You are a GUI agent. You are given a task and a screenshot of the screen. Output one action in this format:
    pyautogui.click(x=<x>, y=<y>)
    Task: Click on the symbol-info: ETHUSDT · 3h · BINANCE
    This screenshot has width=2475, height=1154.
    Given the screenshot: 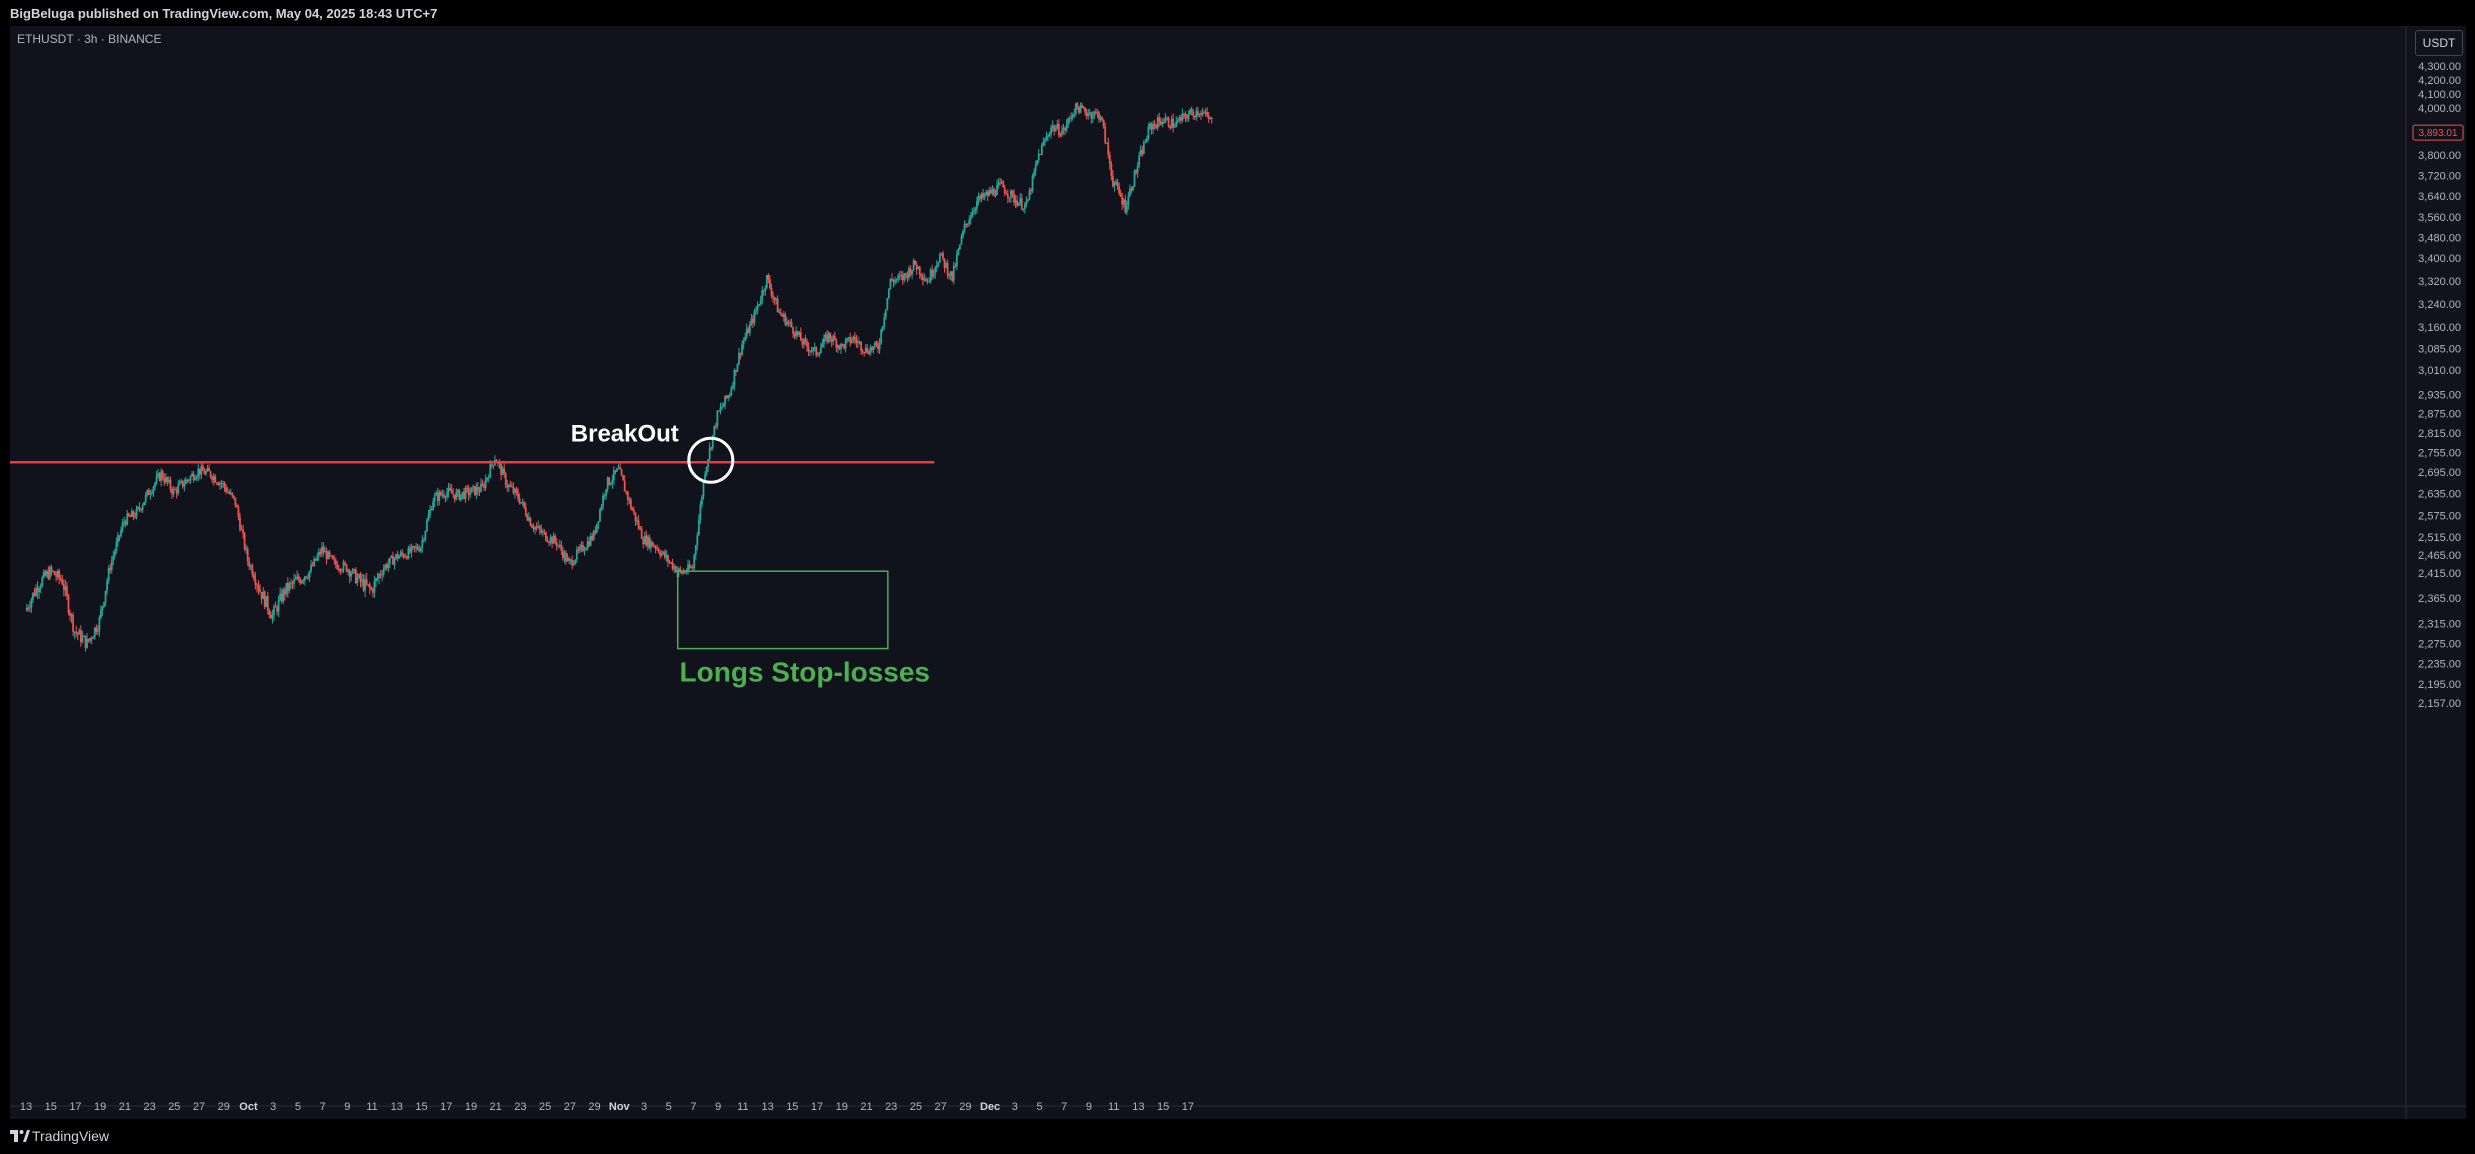 What is the action you would take?
    pyautogui.click(x=89, y=39)
    